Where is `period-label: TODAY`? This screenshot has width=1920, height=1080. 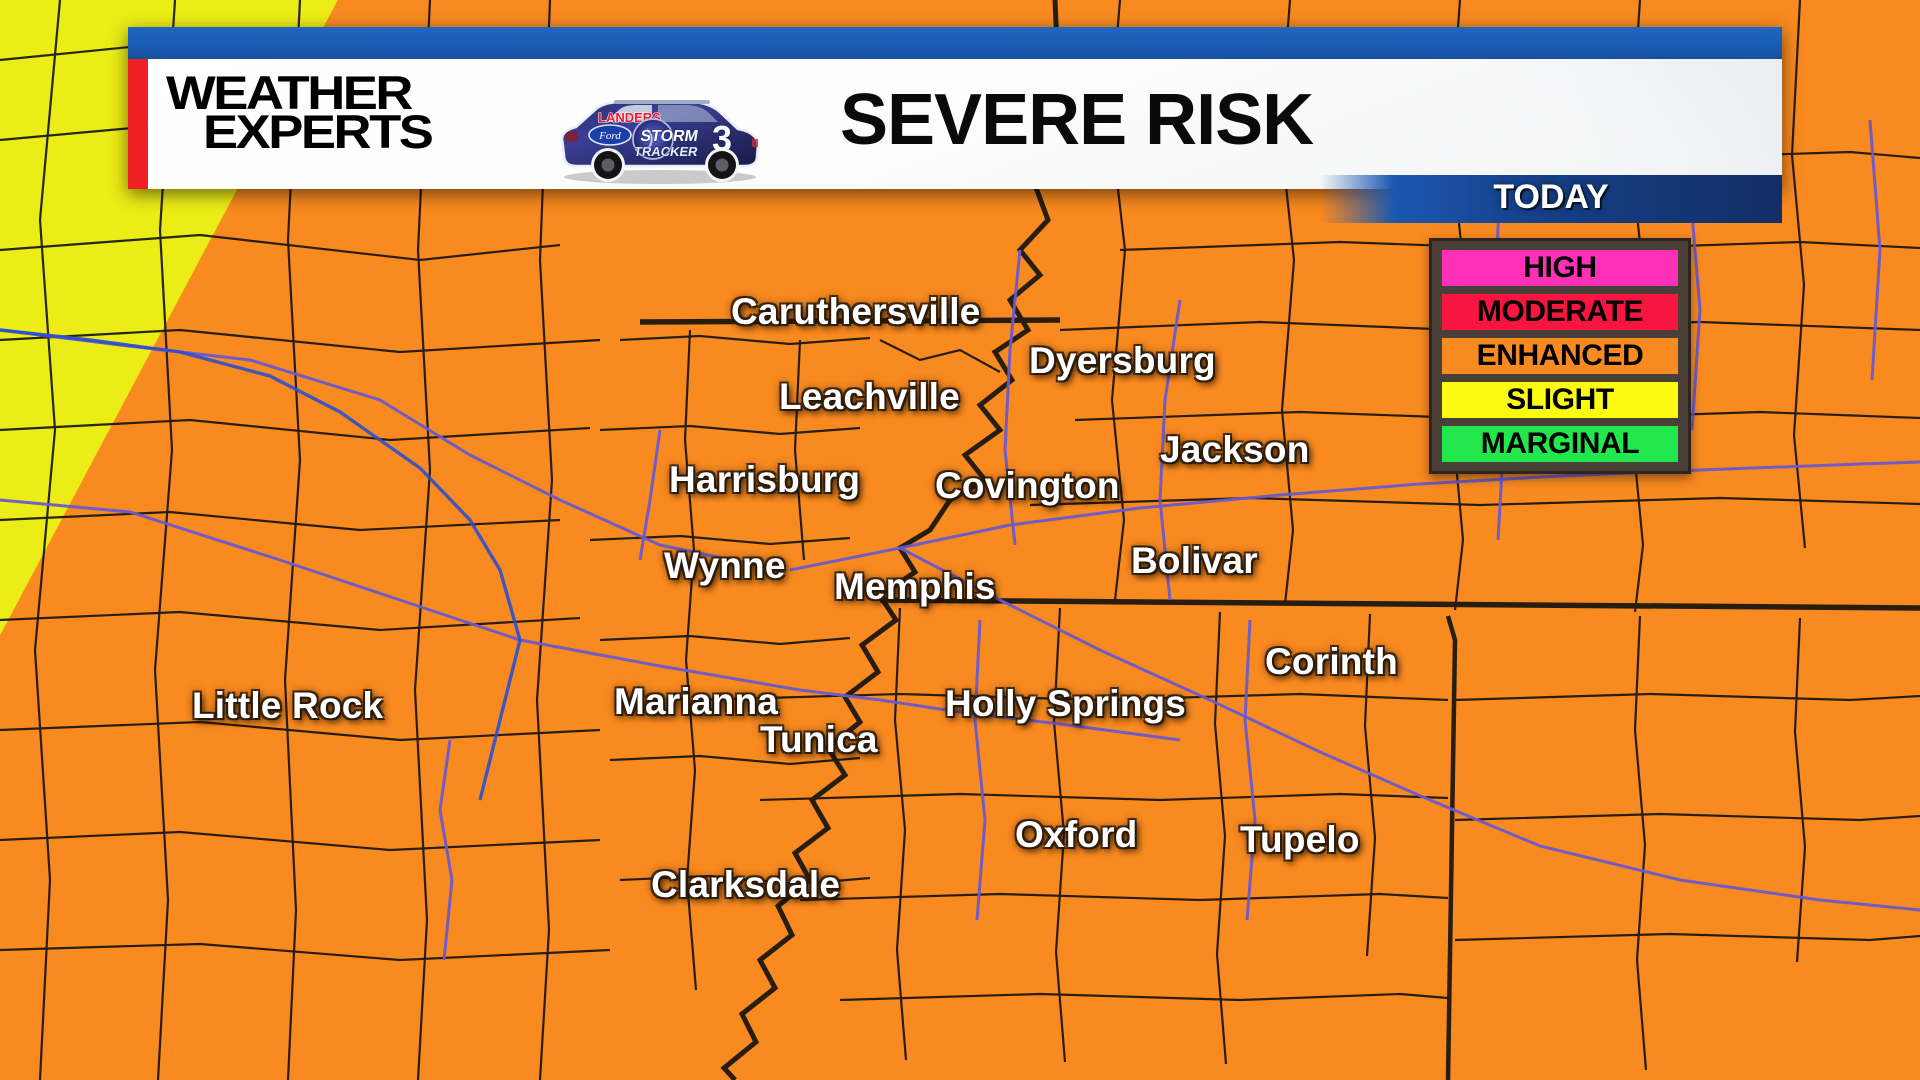 period-label: TODAY is located at coordinates (1551, 197).